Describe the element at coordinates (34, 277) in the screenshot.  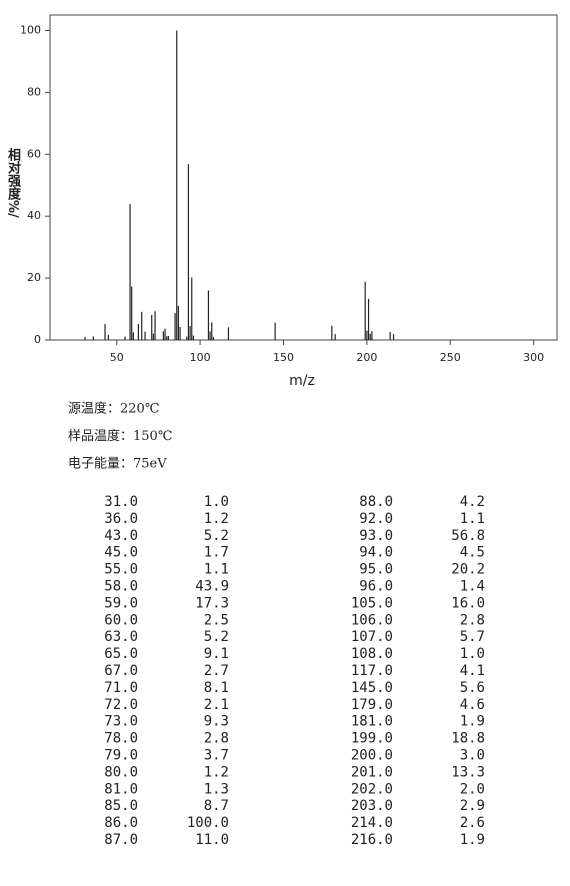
I see `y-tick-label: 20` at that location.